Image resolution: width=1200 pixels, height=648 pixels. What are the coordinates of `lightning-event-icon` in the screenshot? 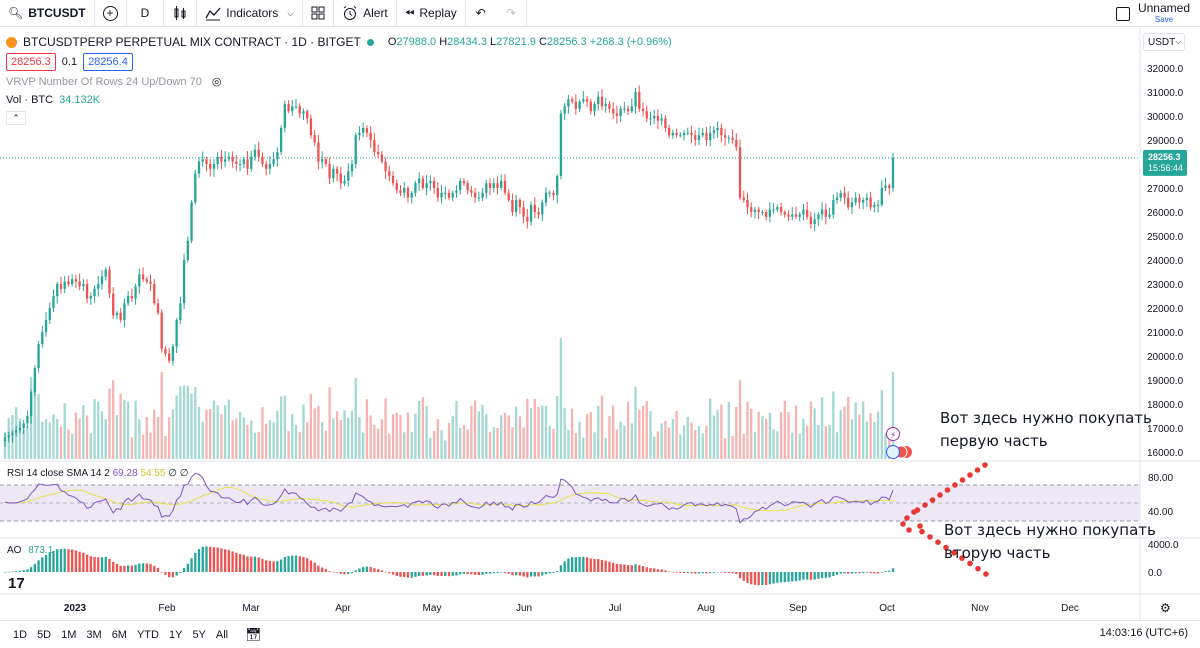 It's located at (893, 434).